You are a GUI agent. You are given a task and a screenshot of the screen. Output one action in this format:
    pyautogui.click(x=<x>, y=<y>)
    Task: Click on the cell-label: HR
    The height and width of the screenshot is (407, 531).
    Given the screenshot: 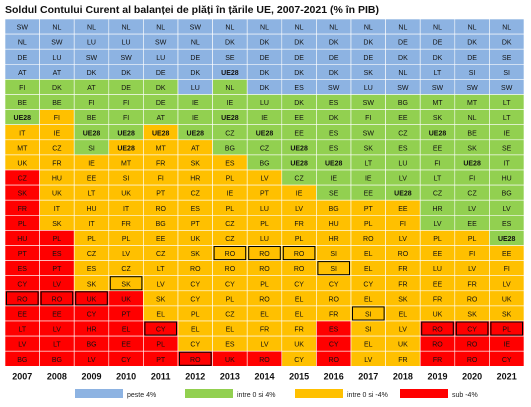 What is the action you would take?
    pyautogui.click(x=91, y=330)
    